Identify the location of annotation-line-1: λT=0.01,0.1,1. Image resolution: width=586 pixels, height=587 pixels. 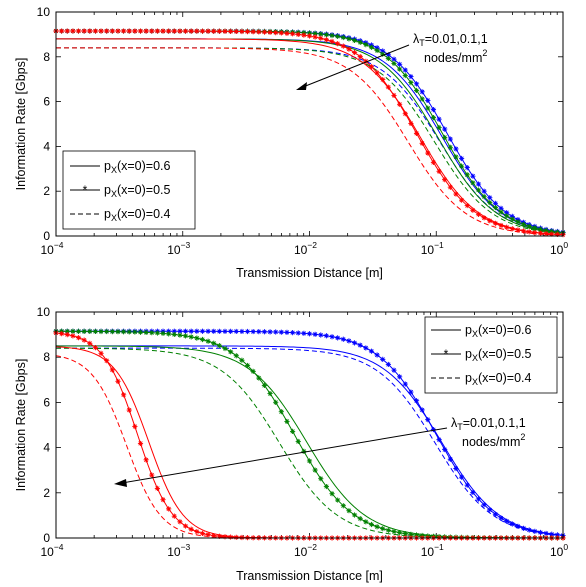
(450, 40).